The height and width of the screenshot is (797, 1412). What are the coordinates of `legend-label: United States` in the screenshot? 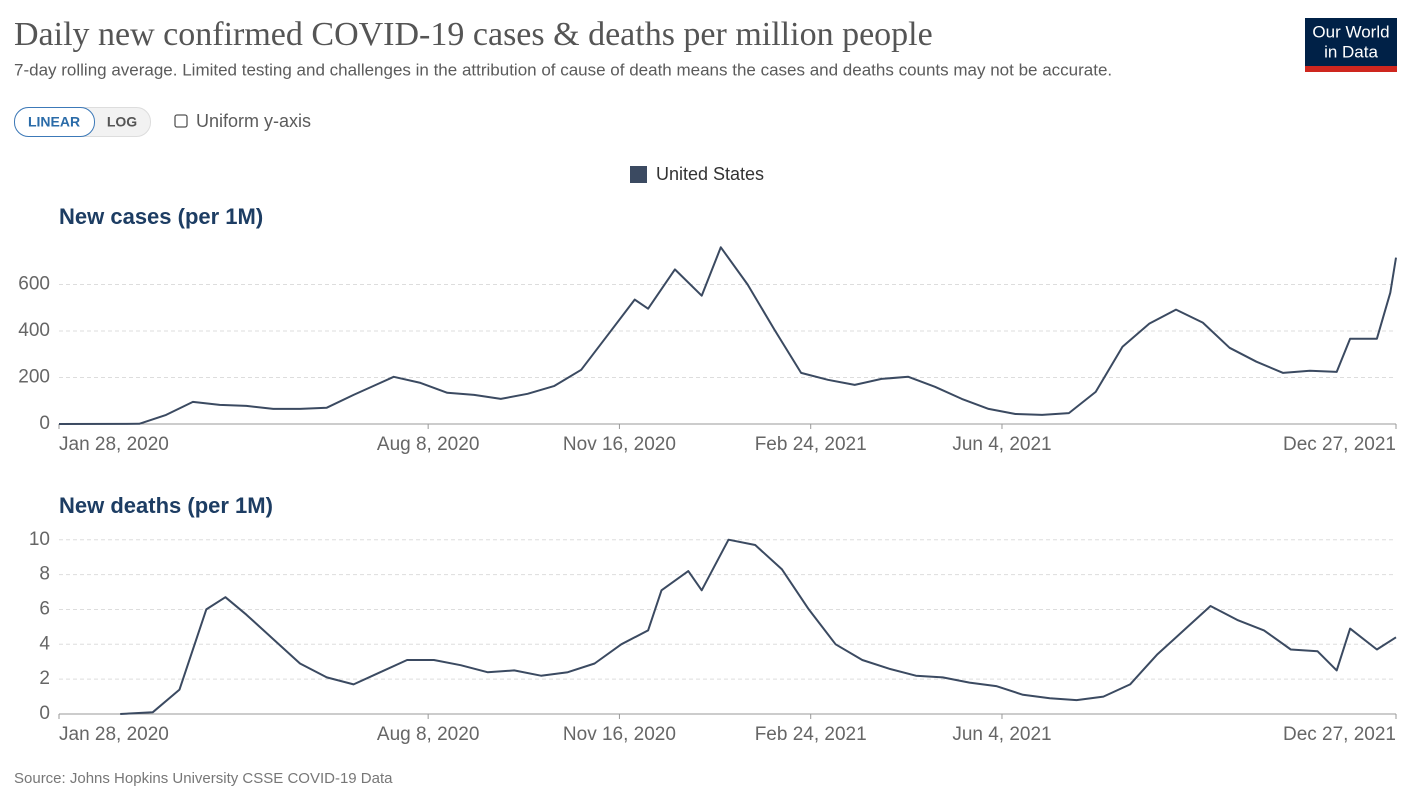 It's located at (710, 174).